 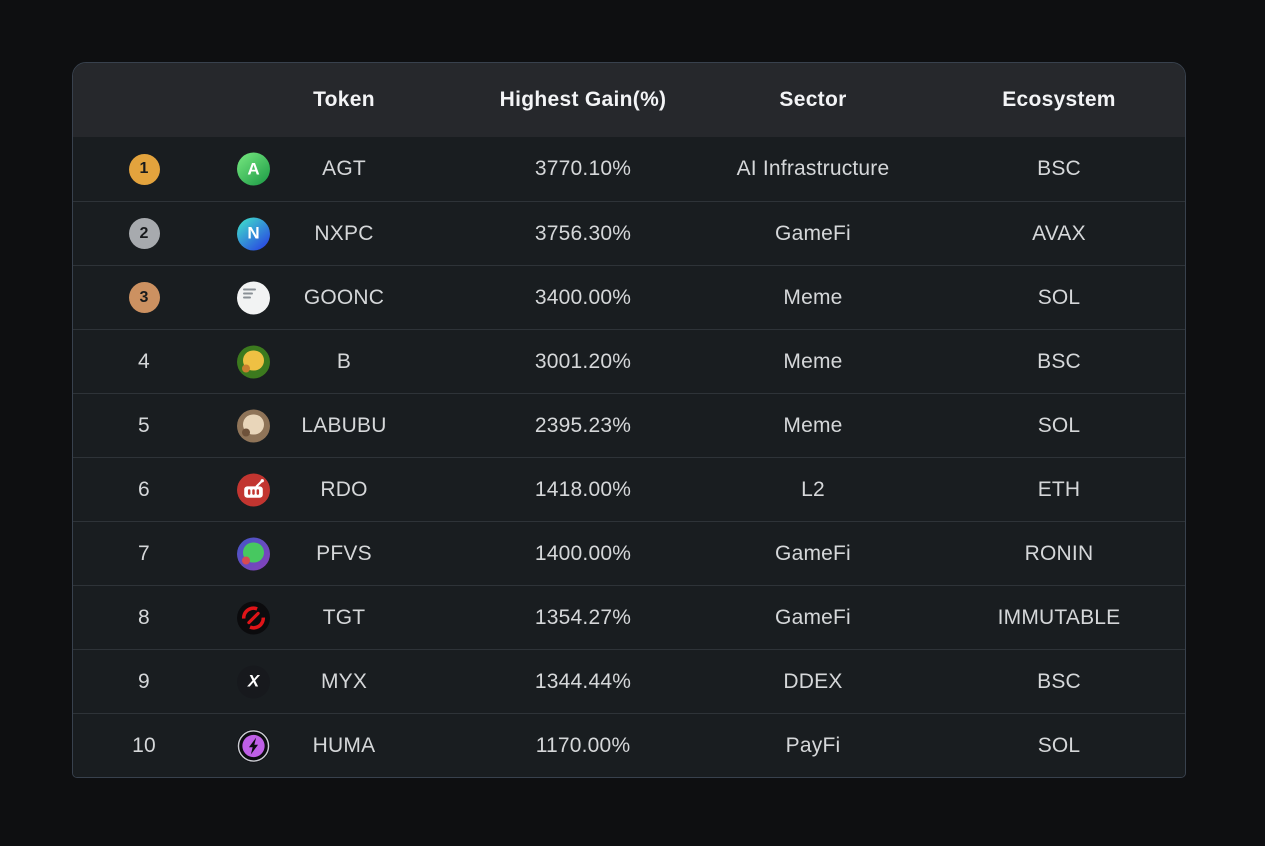 I want to click on highest-gain-value: 1400.00%, so click(x=583, y=553).